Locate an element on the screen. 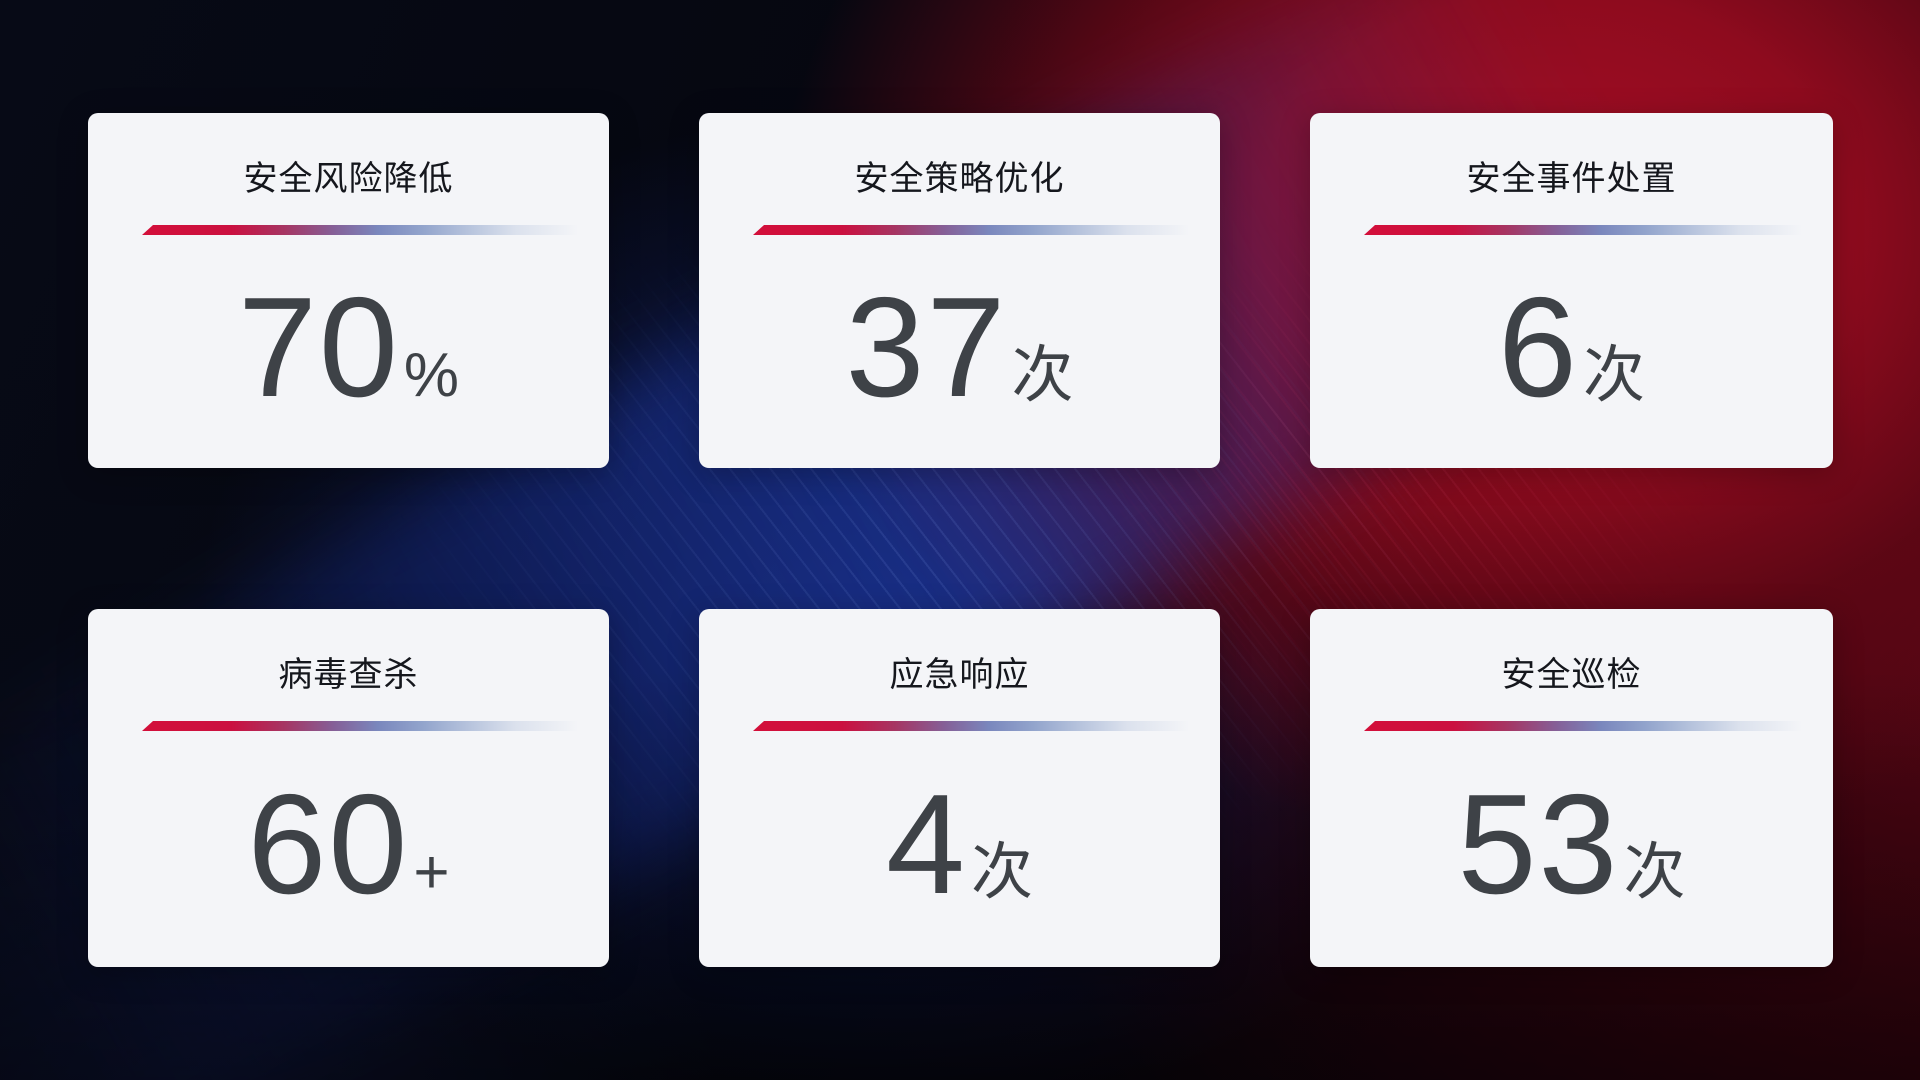  card-title: 病毒查杀 is located at coordinates (348, 675).